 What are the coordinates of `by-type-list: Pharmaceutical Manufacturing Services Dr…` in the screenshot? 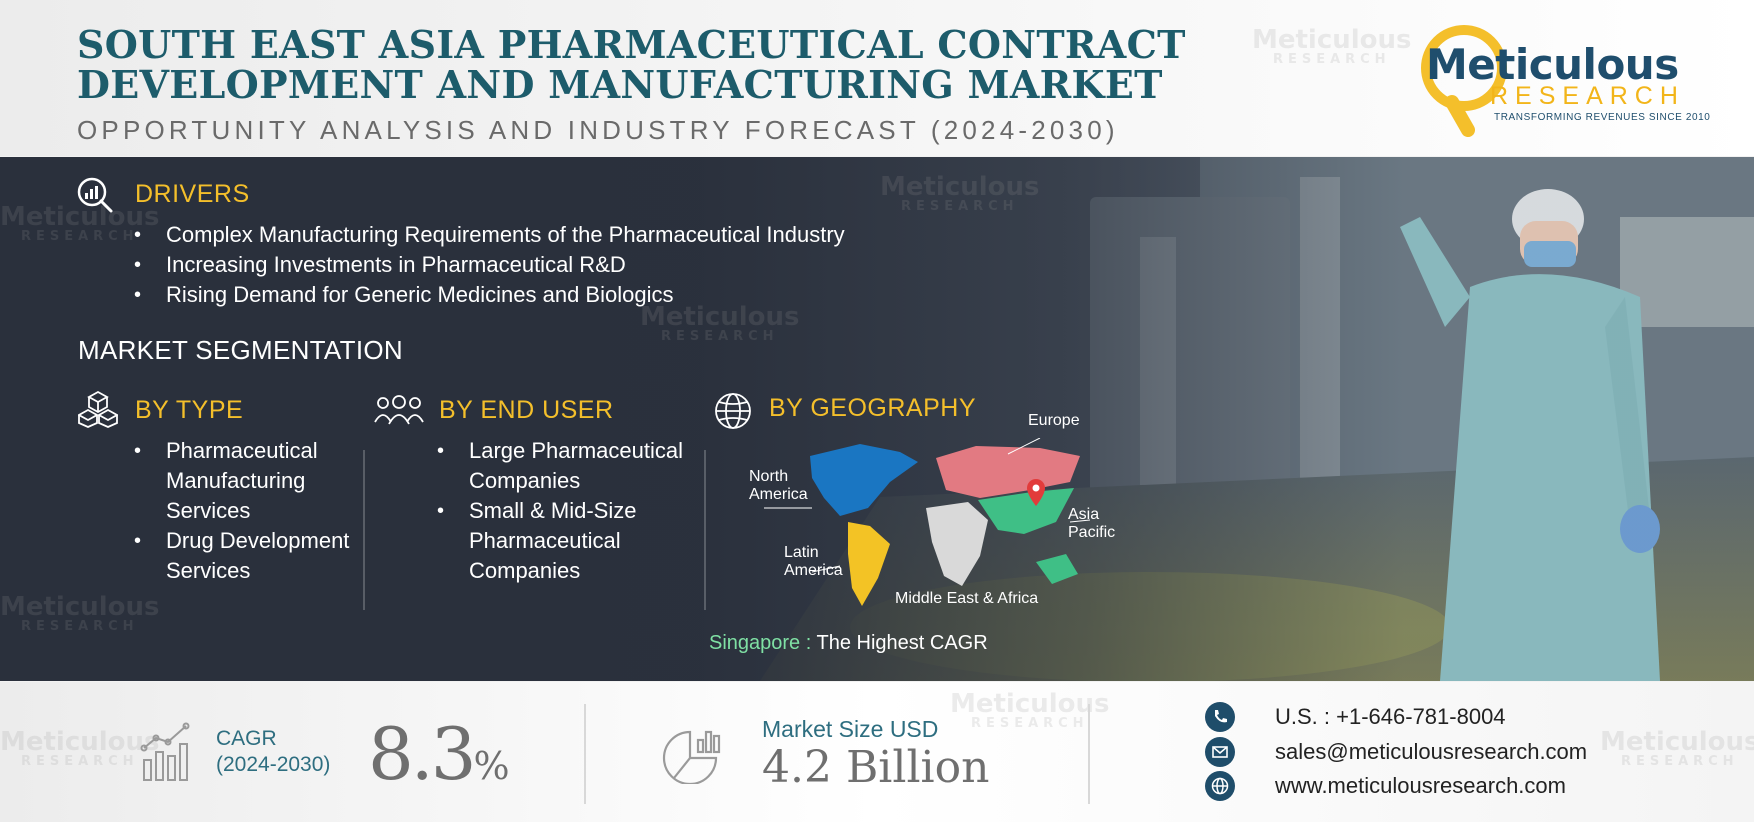 It's located at (249, 511).